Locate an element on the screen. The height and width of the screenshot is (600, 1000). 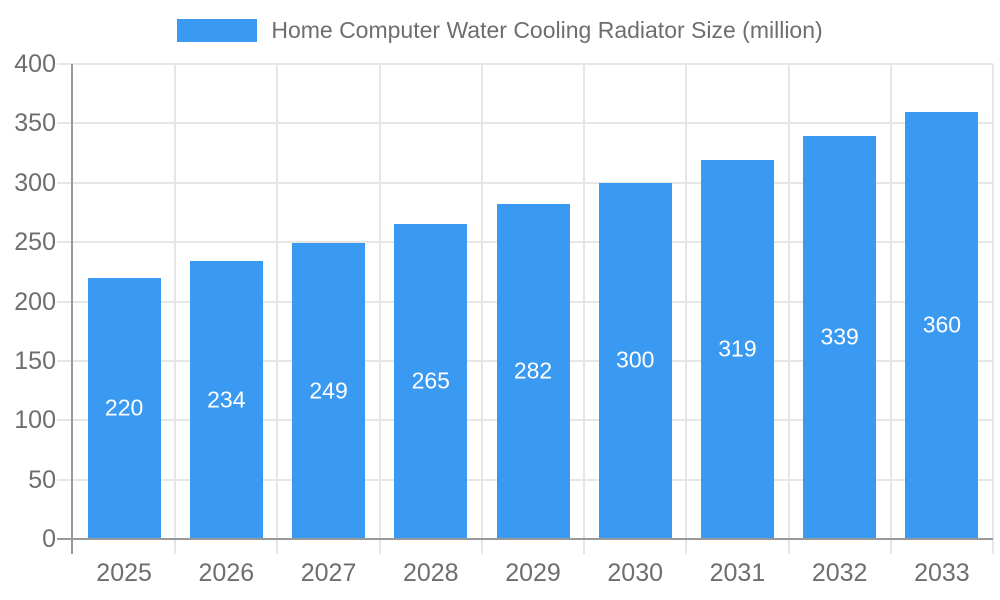
y-tick-label: 50 is located at coordinates (42, 479).